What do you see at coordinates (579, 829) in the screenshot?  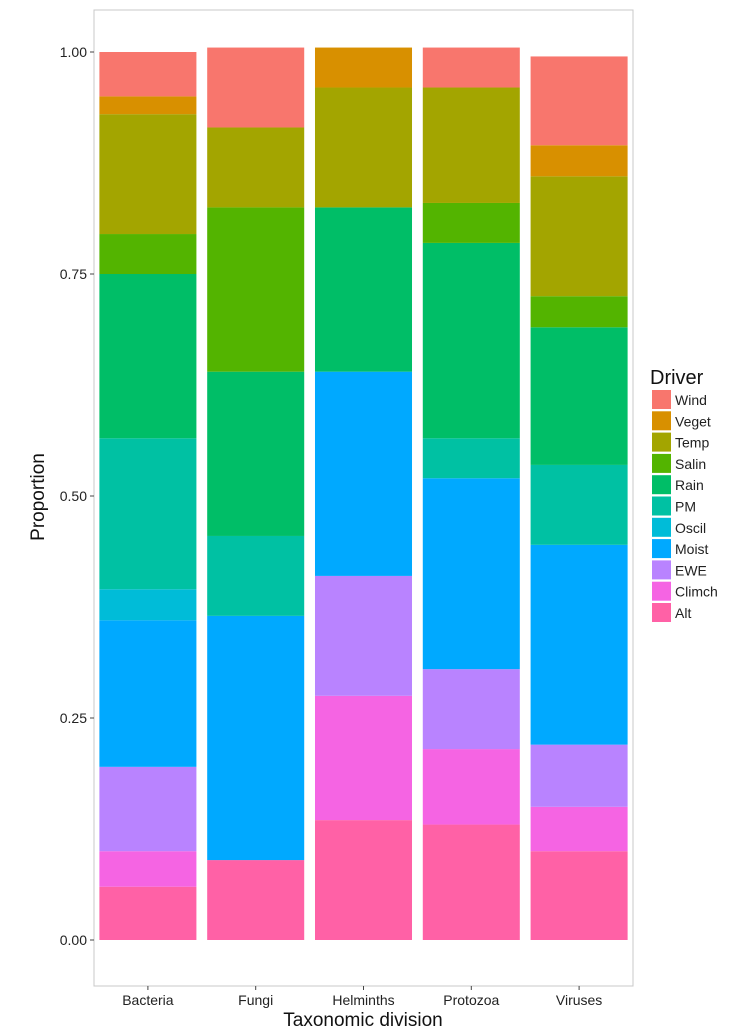 I see `bar-segment-viruses-climch` at bounding box center [579, 829].